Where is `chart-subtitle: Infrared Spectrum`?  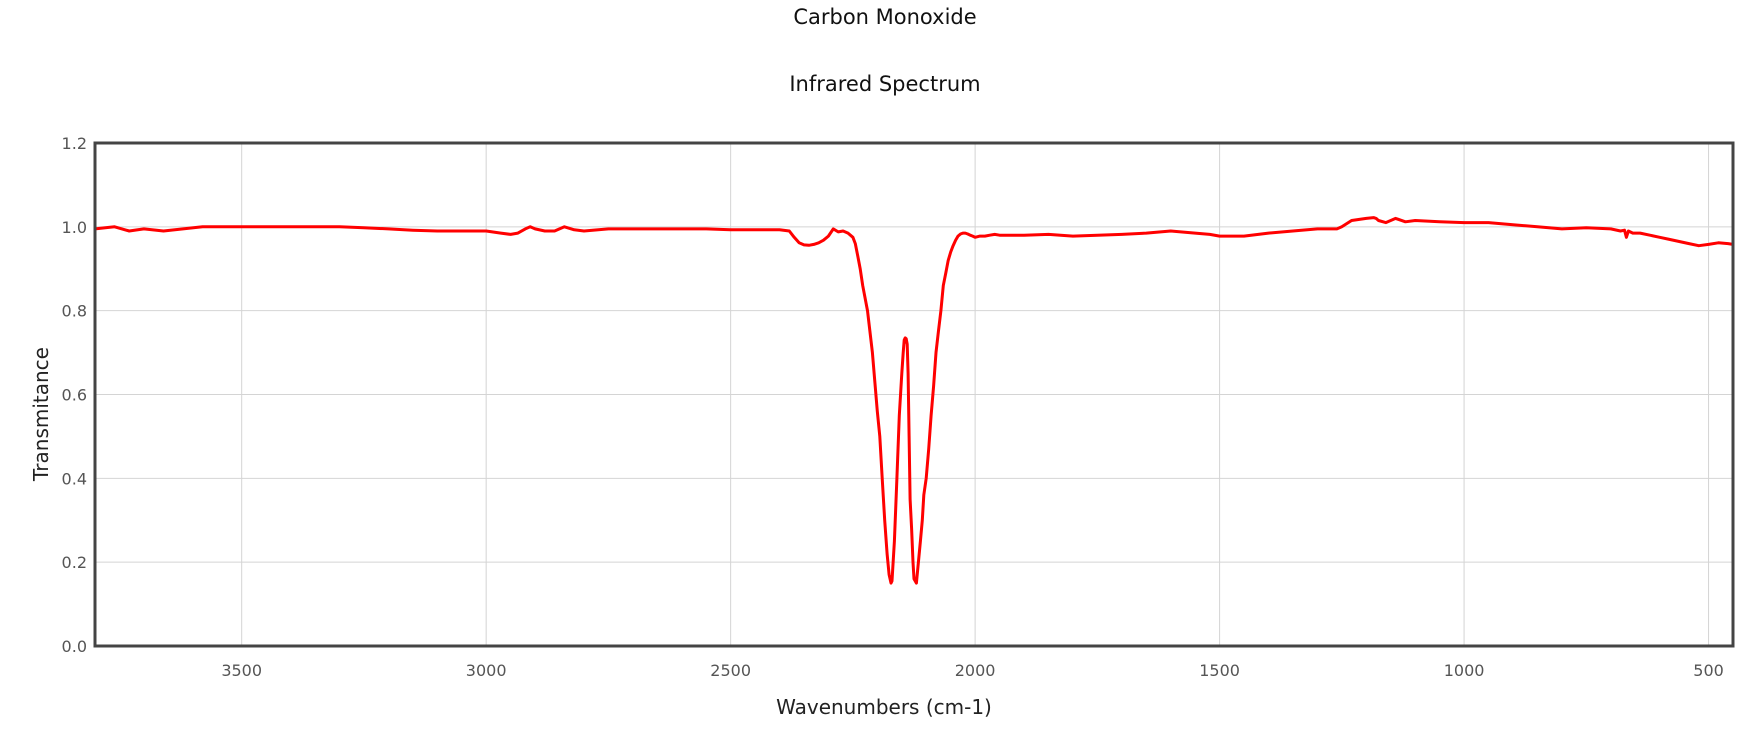
chart-subtitle: Infrared Spectrum is located at coordinates (884, 84).